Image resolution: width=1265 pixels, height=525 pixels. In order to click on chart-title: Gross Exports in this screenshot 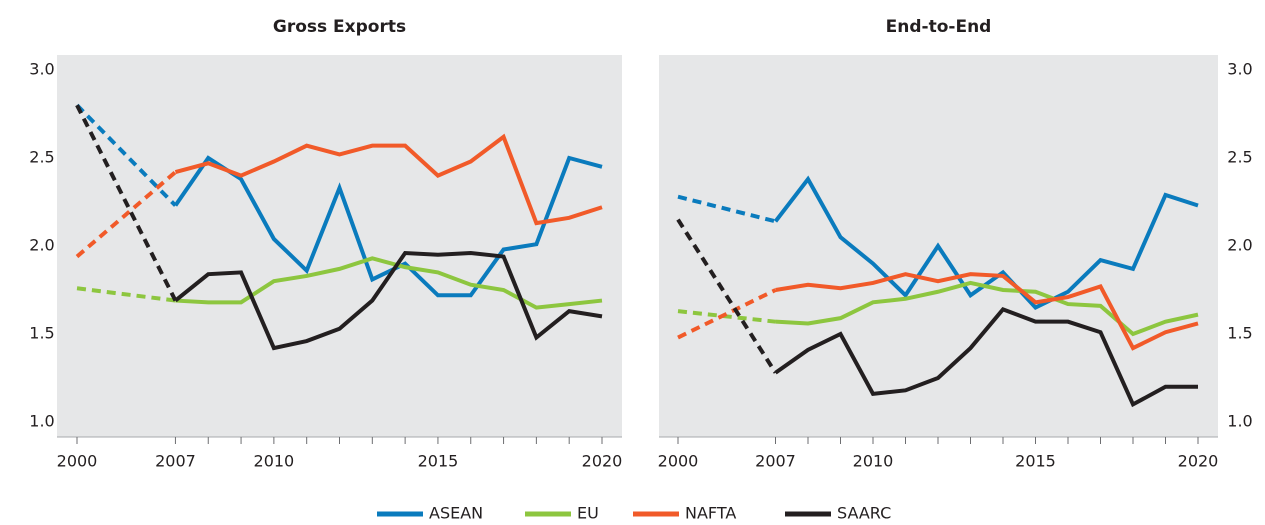, I will do `click(339, 27)`.